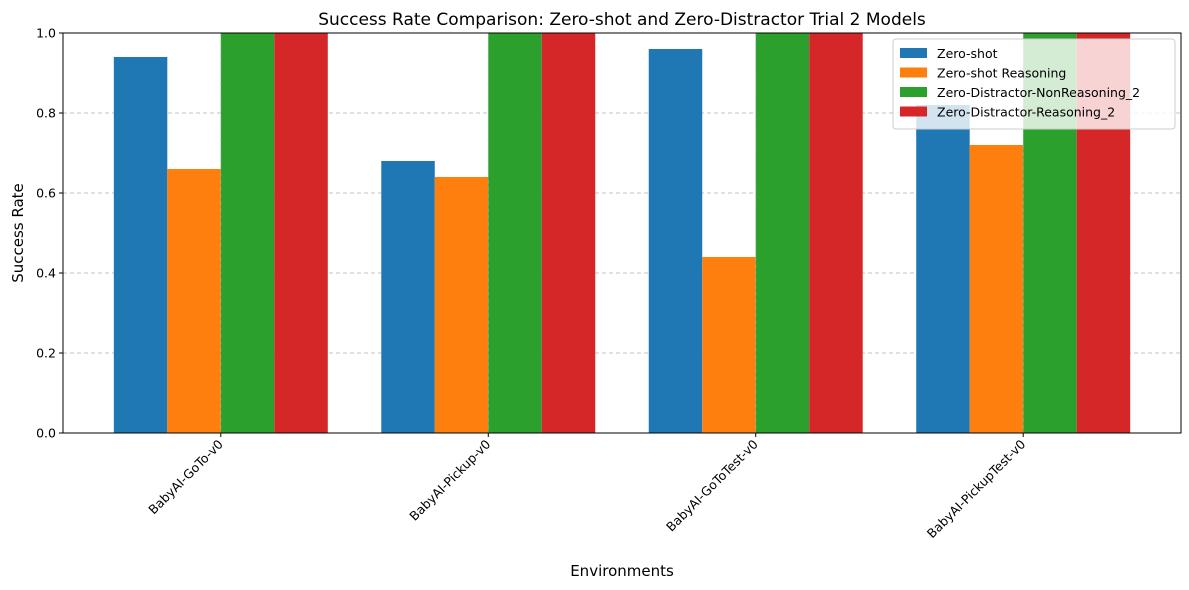 The height and width of the screenshot is (590, 1189). What do you see at coordinates (46, 33) in the screenshot?
I see `y-tick-label: 1.0` at bounding box center [46, 33].